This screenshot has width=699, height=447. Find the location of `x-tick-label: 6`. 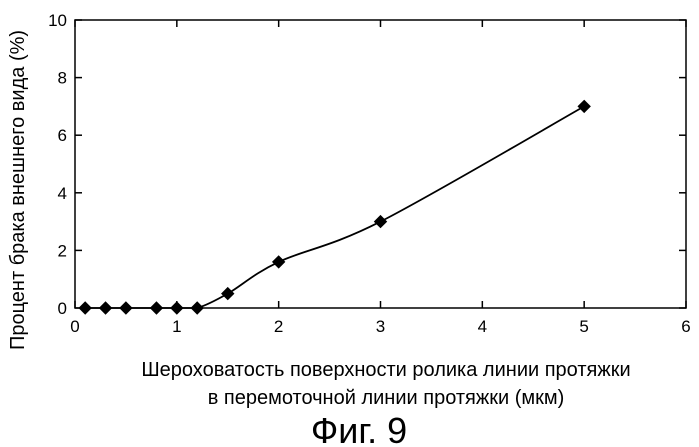

x-tick-label: 6 is located at coordinates (685, 326).